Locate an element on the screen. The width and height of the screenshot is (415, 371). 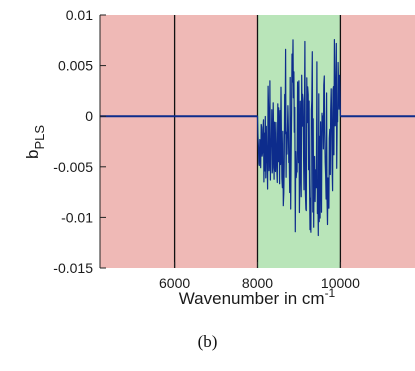
y-tick-label: -0.01 is located at coordinates (77, 217).